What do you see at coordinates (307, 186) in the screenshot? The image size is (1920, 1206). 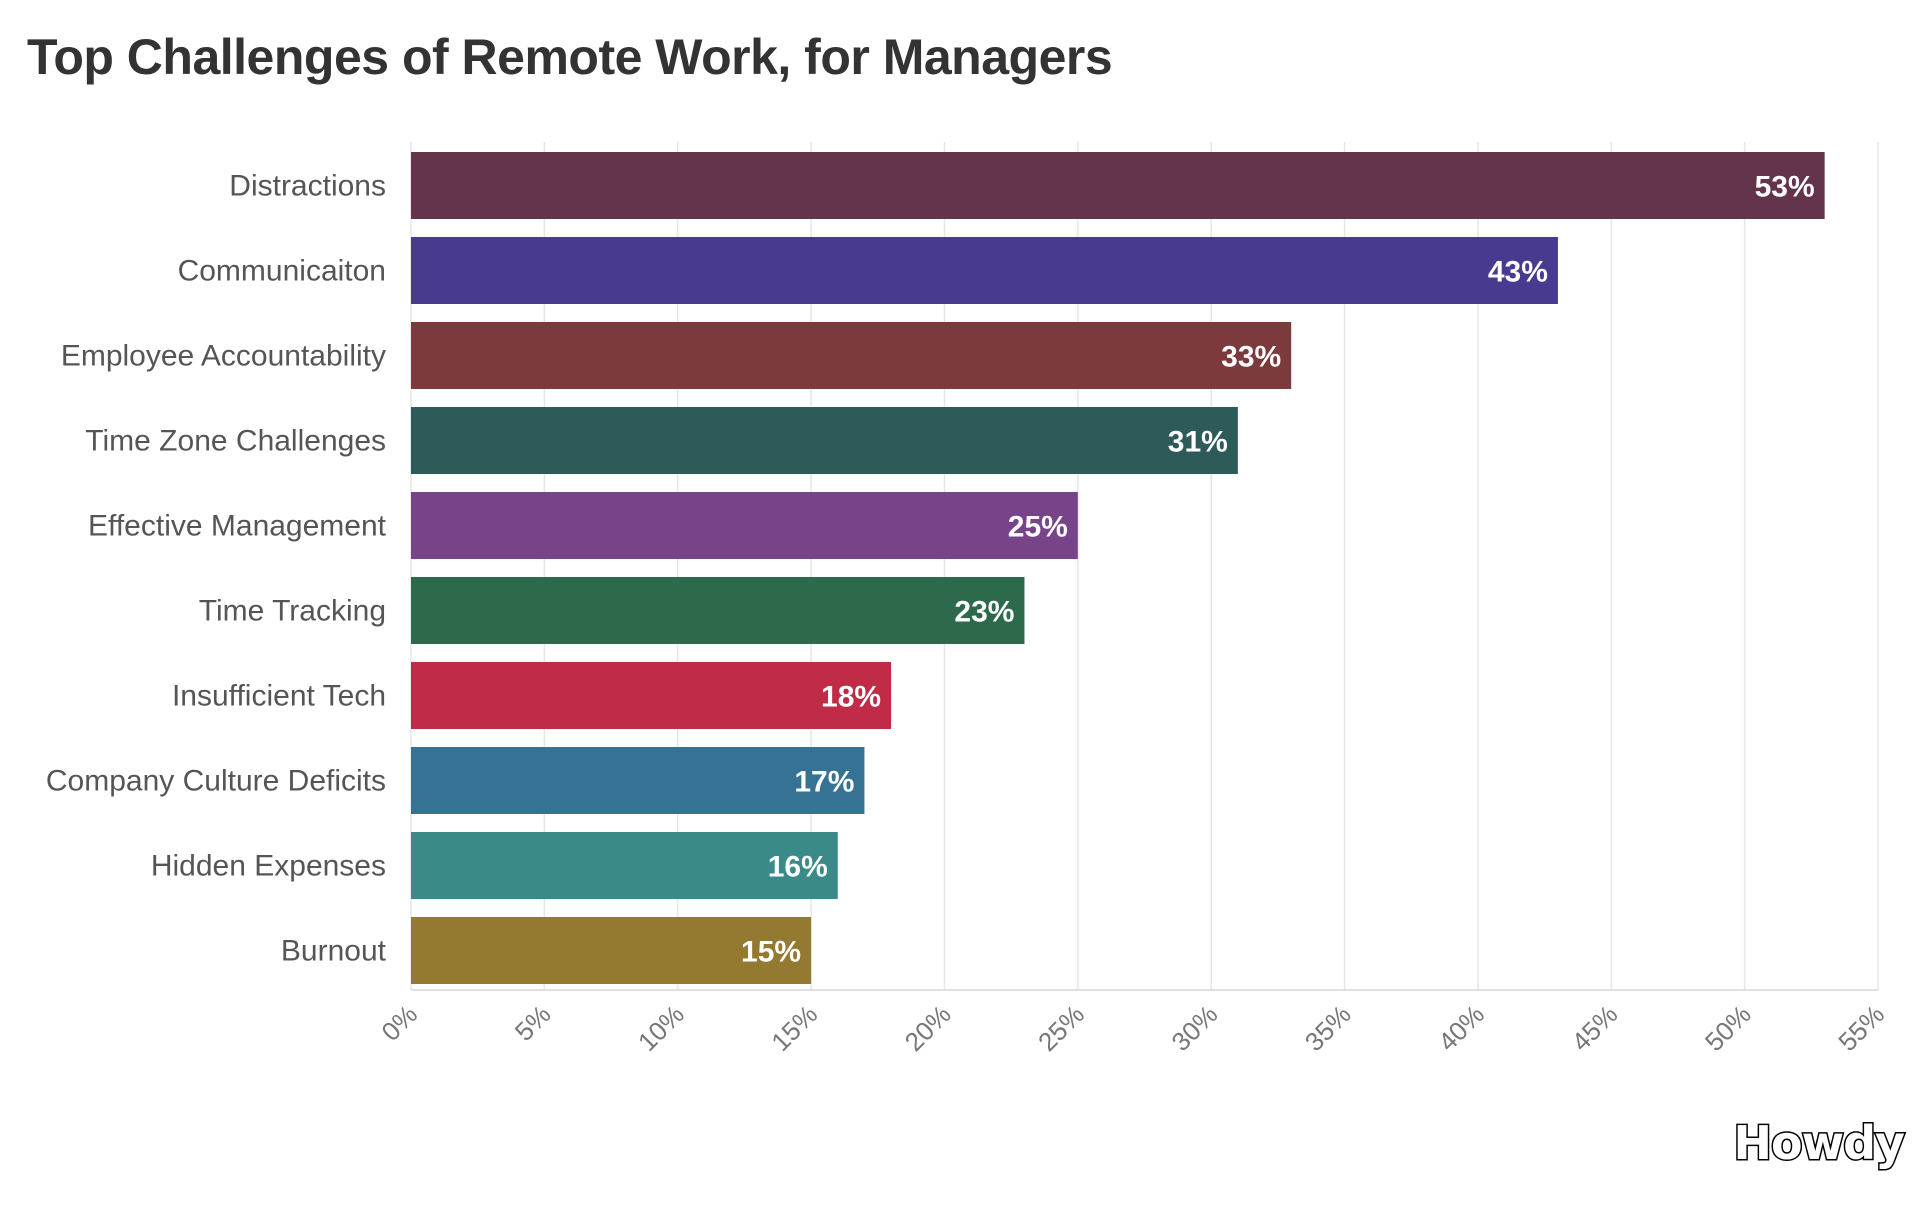 I see `category-label: Distractions` at bounding box center [307, 186].